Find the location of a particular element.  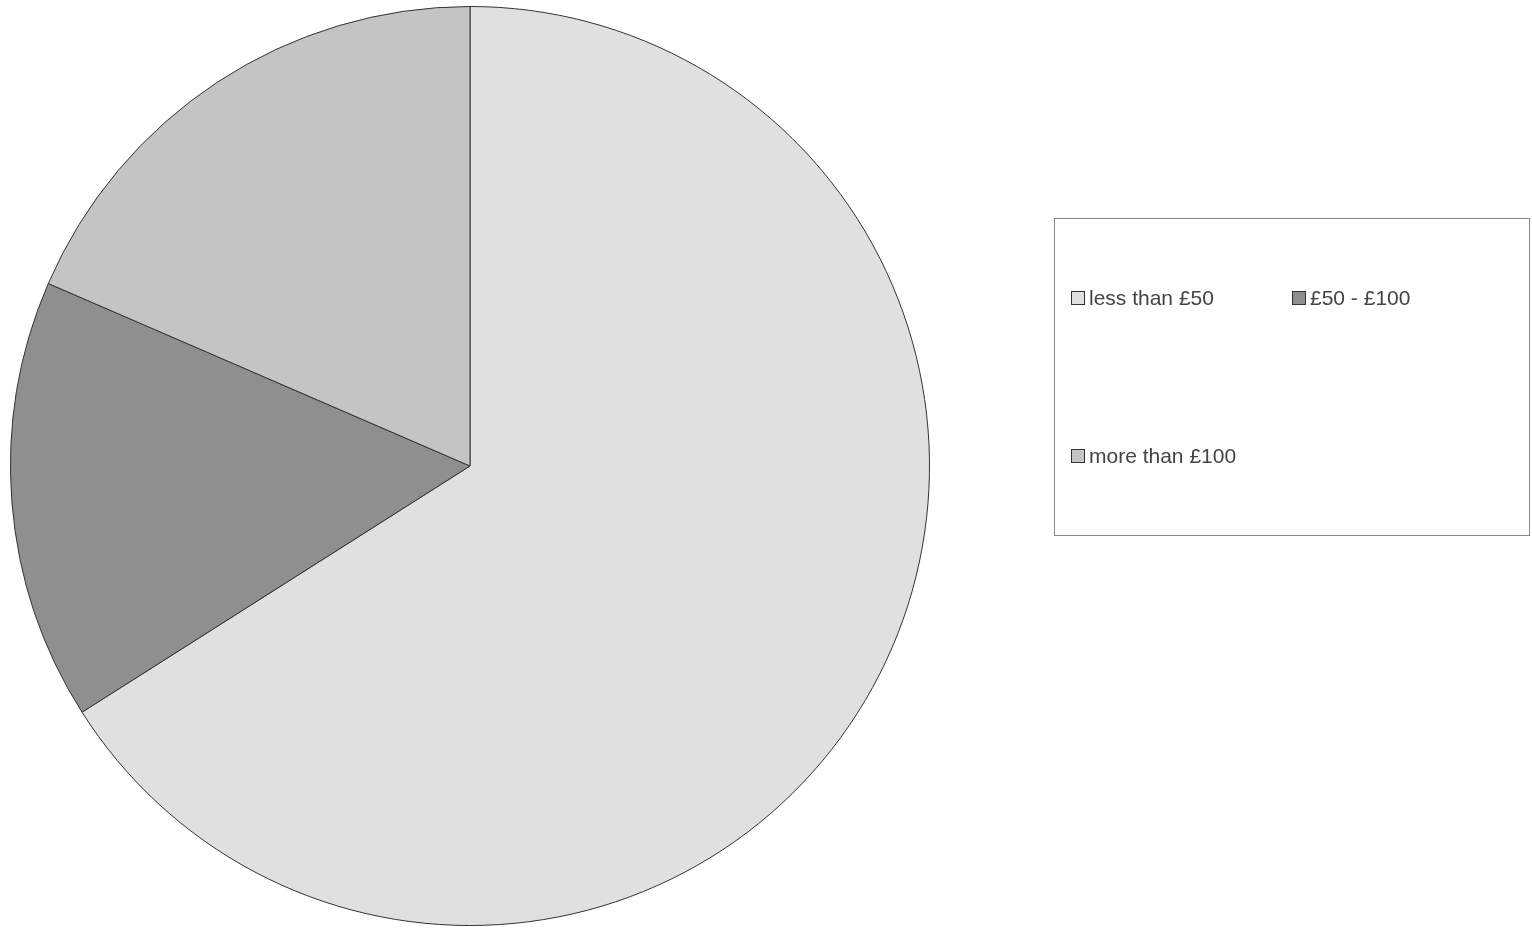

legend-label: more than £100 is located at coordinates (1163, 456).